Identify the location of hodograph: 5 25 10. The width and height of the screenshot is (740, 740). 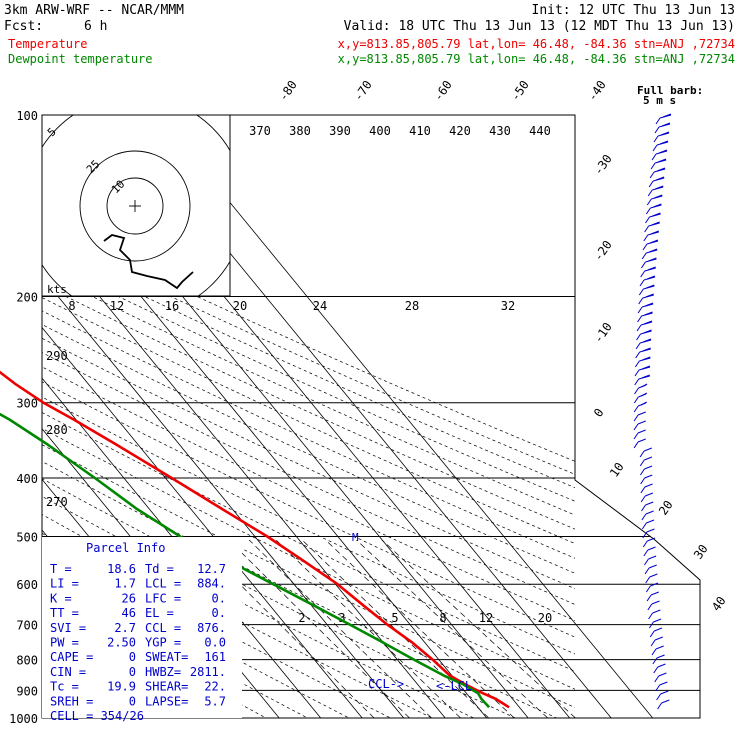
(136, 205).